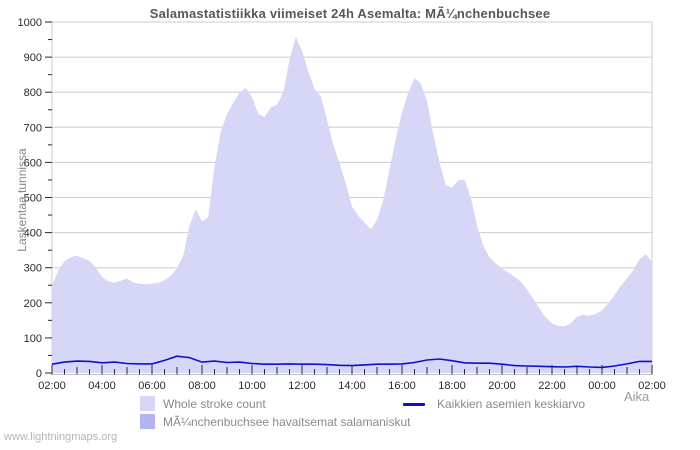  Describe the element at coordinates (202, 386) in the screenshot. I see `svg-text: 08:00` at that location.